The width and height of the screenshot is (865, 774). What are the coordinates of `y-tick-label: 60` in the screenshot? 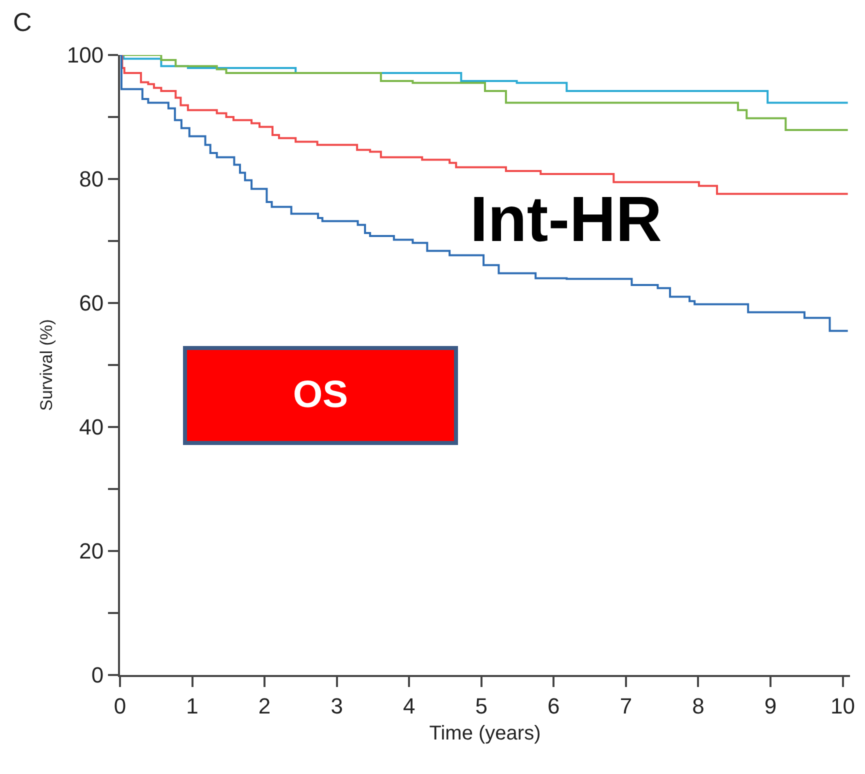 It's located at (91, 303).